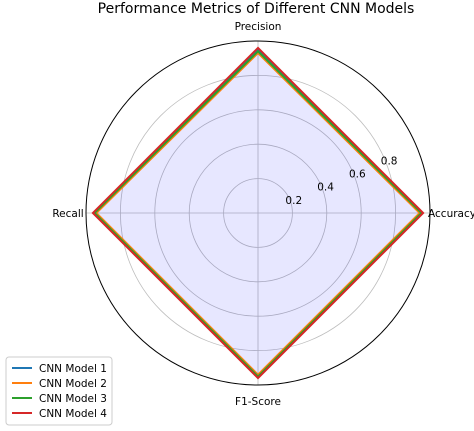  I want to click on legend-box, so click(59, 391).